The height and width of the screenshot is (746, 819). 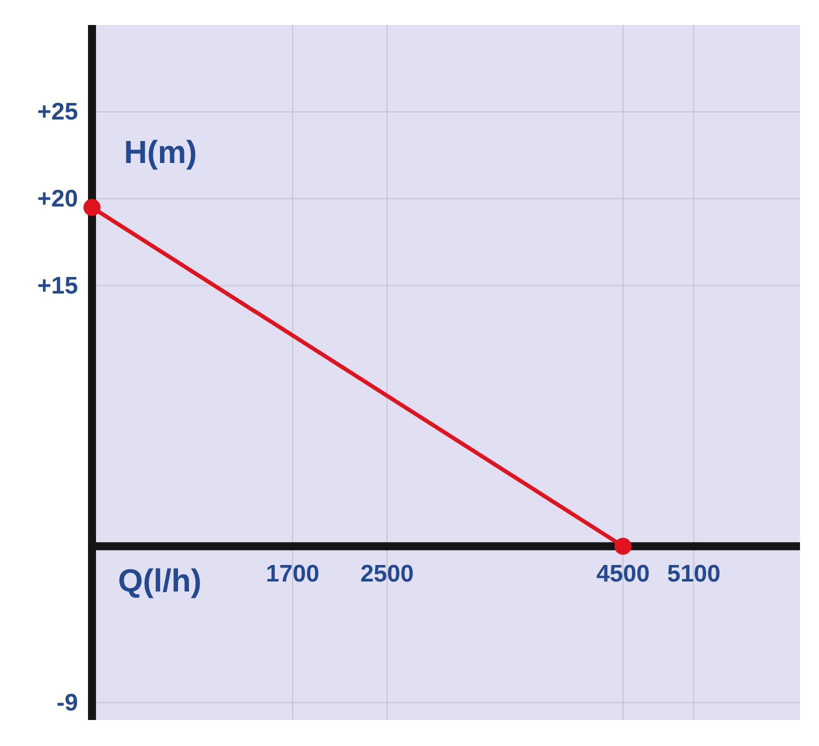 What do you see at coordinates (57, 112) in the screenshot?
I see `y-tick-label: +25` at bounding box center [57, 112].